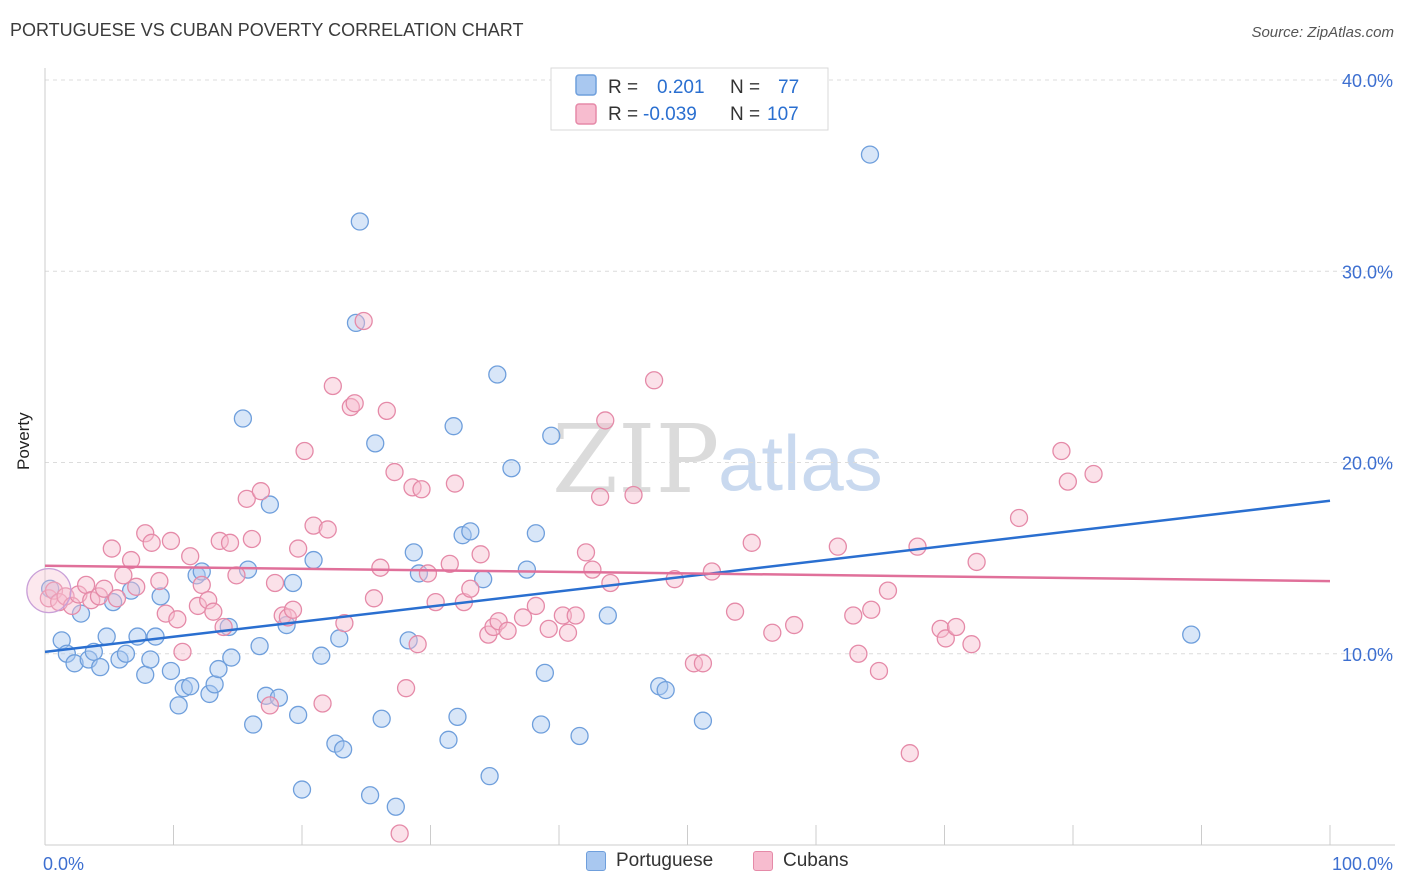  I want to click on stats-n-value: 107, so click(783, 114).